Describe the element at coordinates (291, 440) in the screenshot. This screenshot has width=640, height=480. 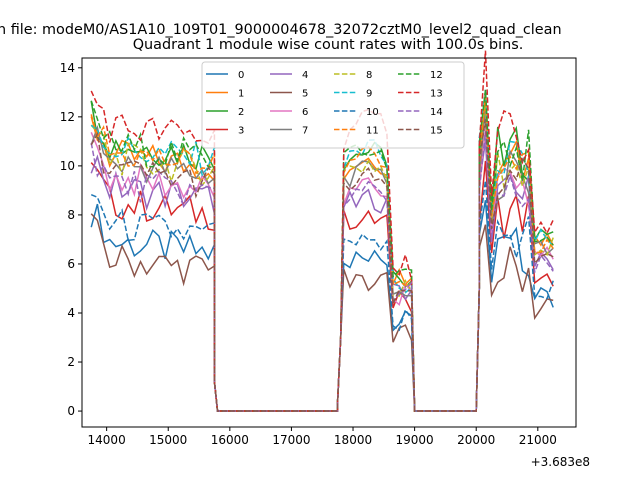
I see `x-tick-label: 17000` at that location.